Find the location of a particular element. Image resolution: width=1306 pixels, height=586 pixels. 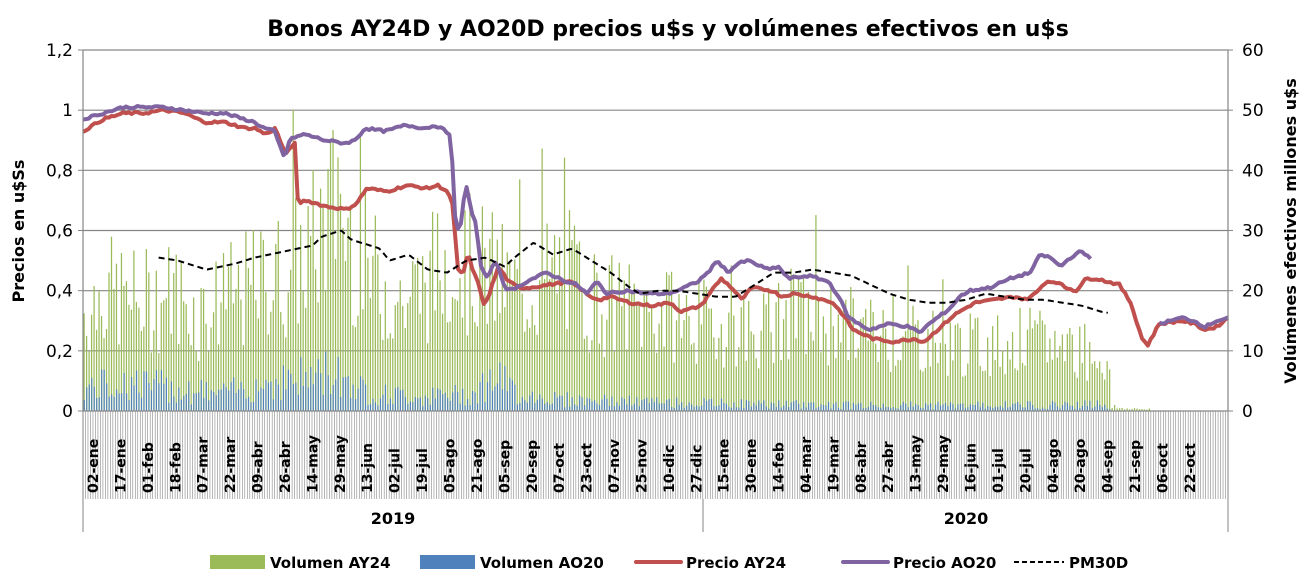

x-tick-label: 01-feb is located at coordinates (149, 467).